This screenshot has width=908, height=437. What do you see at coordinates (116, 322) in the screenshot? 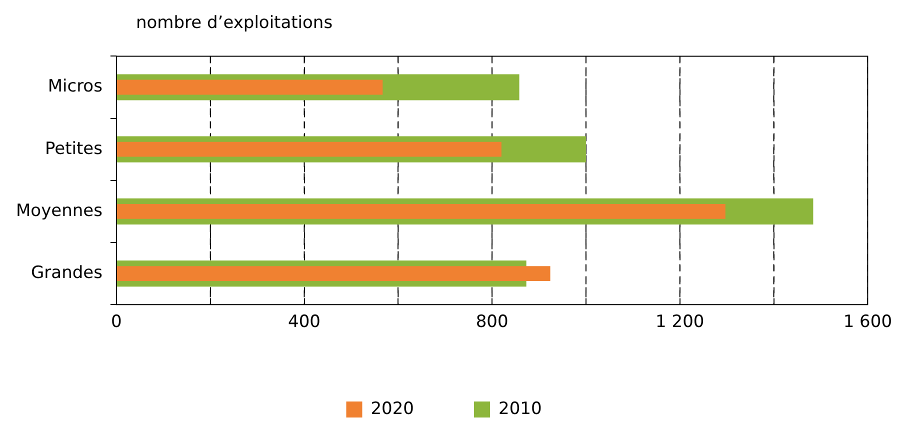
I see `x-tick-label: 0` at bounding box center [116, 322].